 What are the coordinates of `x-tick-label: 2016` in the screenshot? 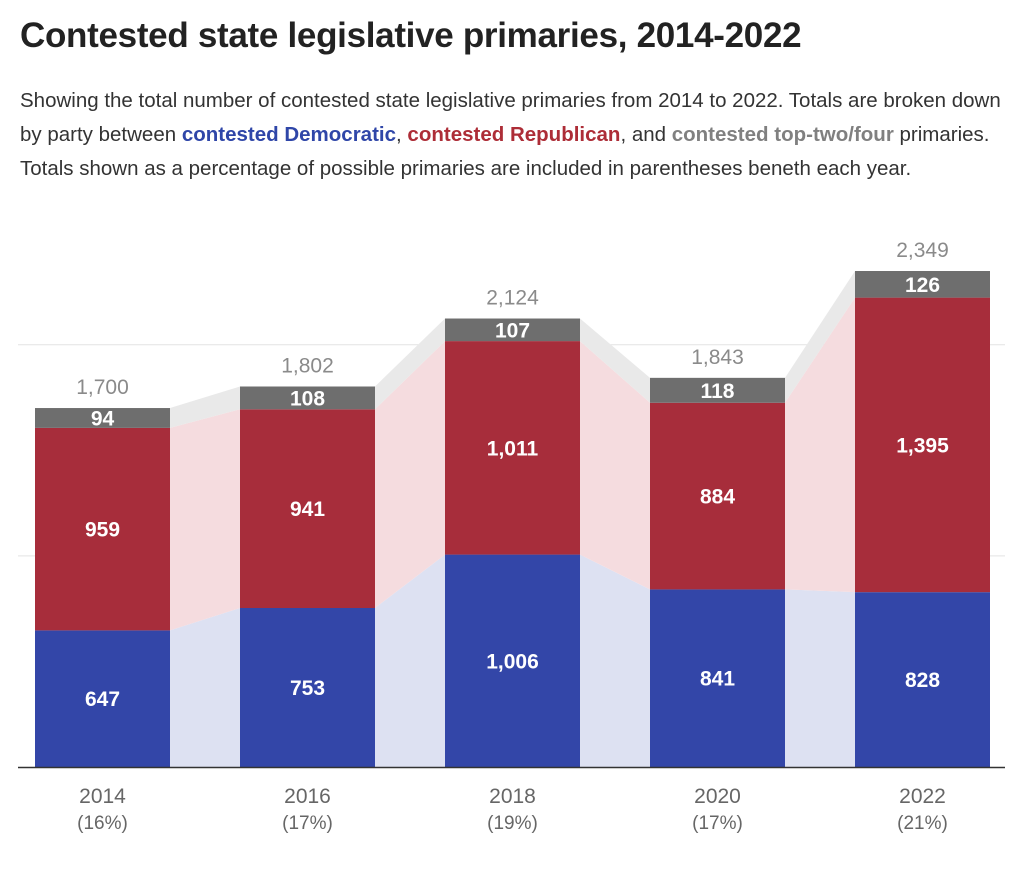 It's located at (307, 796).